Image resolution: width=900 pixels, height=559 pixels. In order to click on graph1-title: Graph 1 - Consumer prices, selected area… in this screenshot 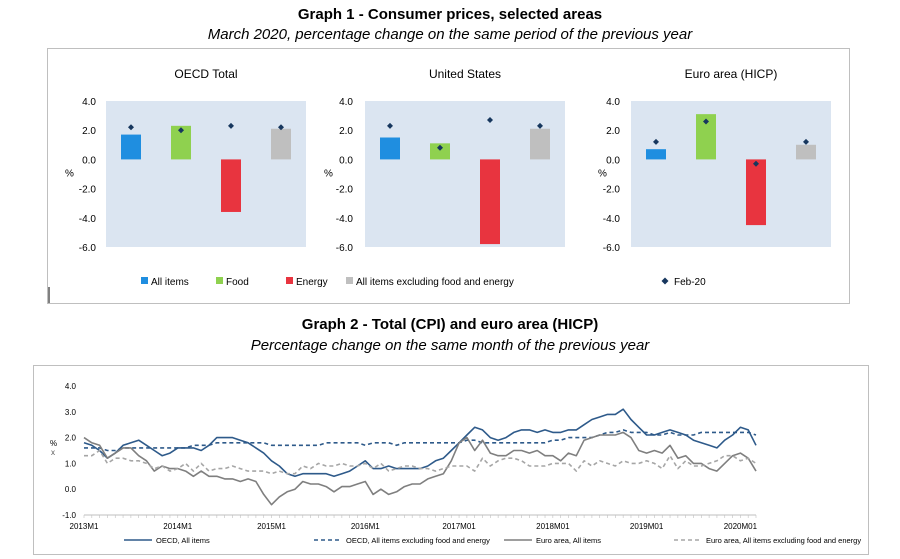, I will do `click(450, 14)`.